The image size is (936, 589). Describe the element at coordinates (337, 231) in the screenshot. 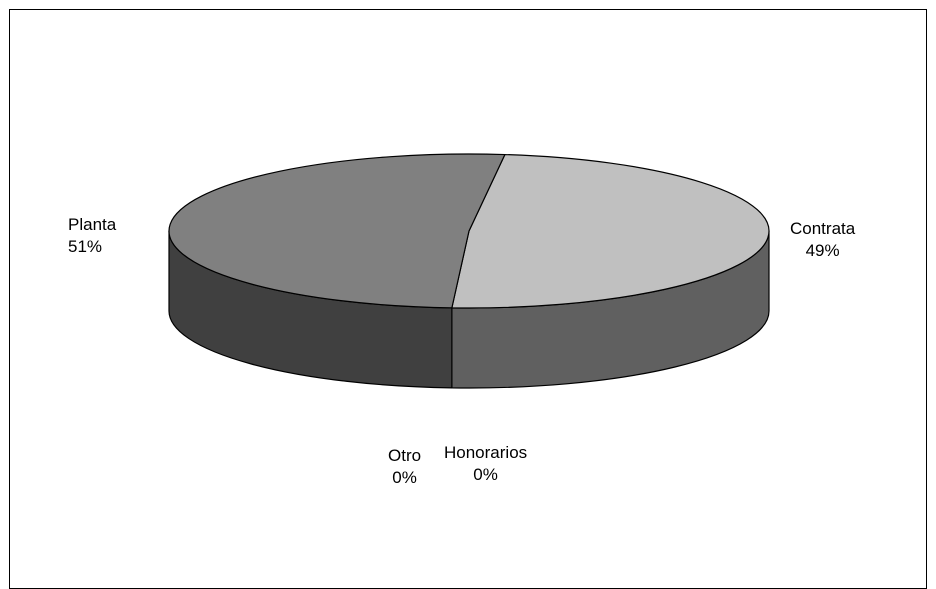

I see `slice-top-planta` at that location.